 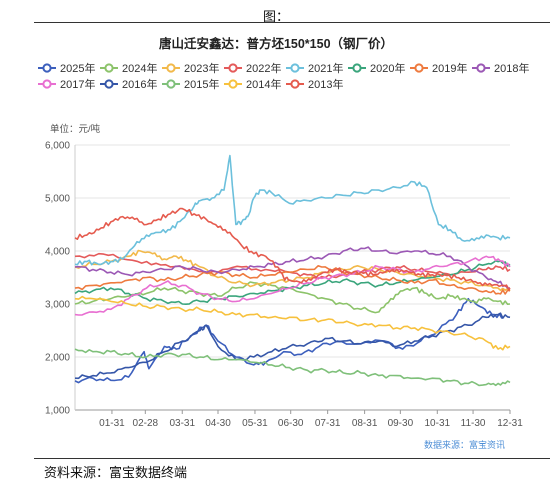 I want to click on legend-item: 2017年, so click(x=66, y=84).